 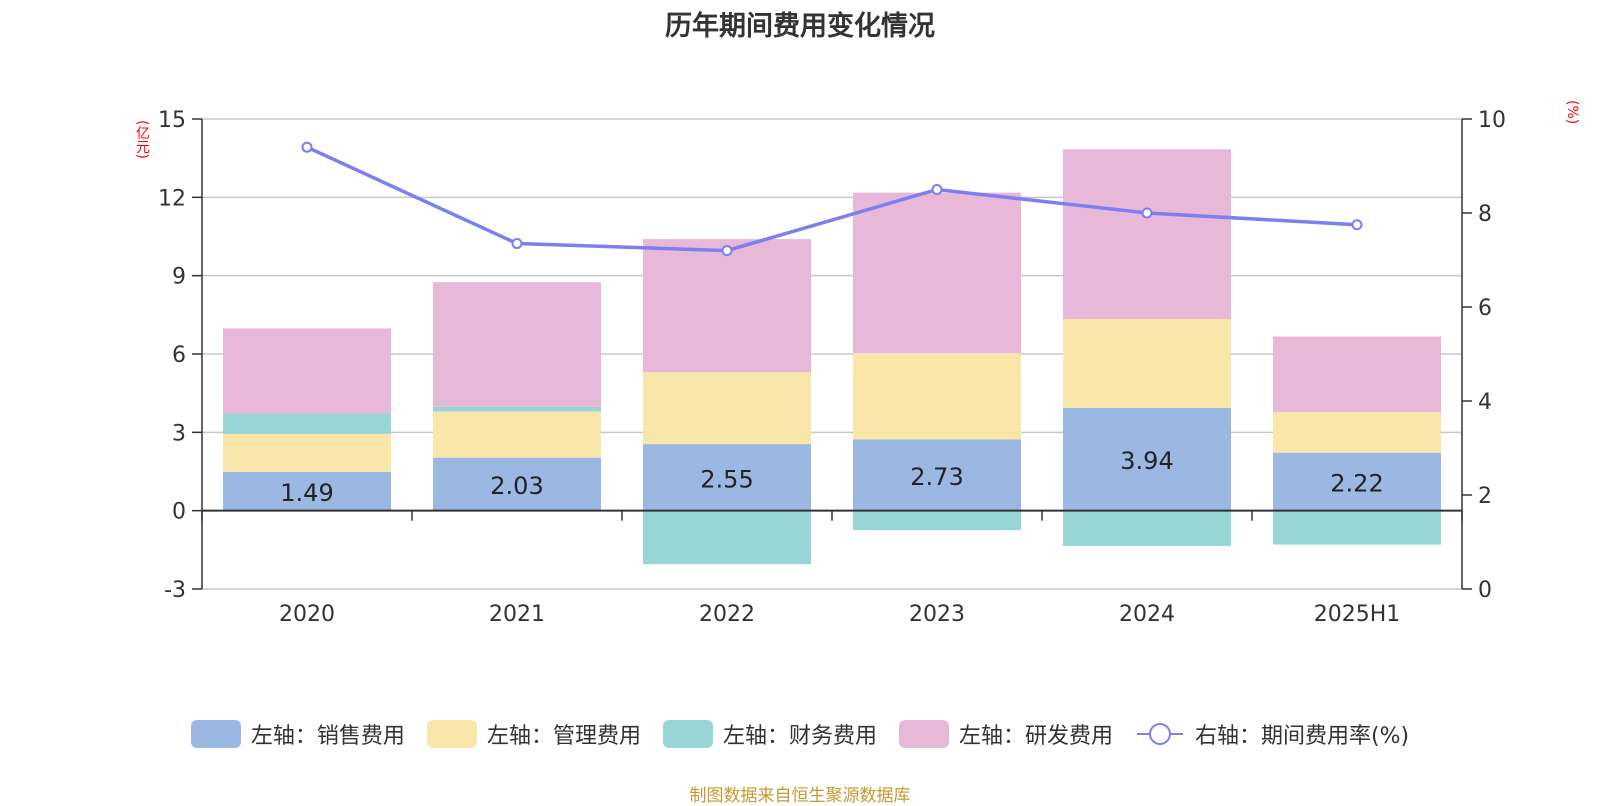 I want to click on legend-item-rate: 右轴：期间费用率(%), so click(x=1272, y=734).